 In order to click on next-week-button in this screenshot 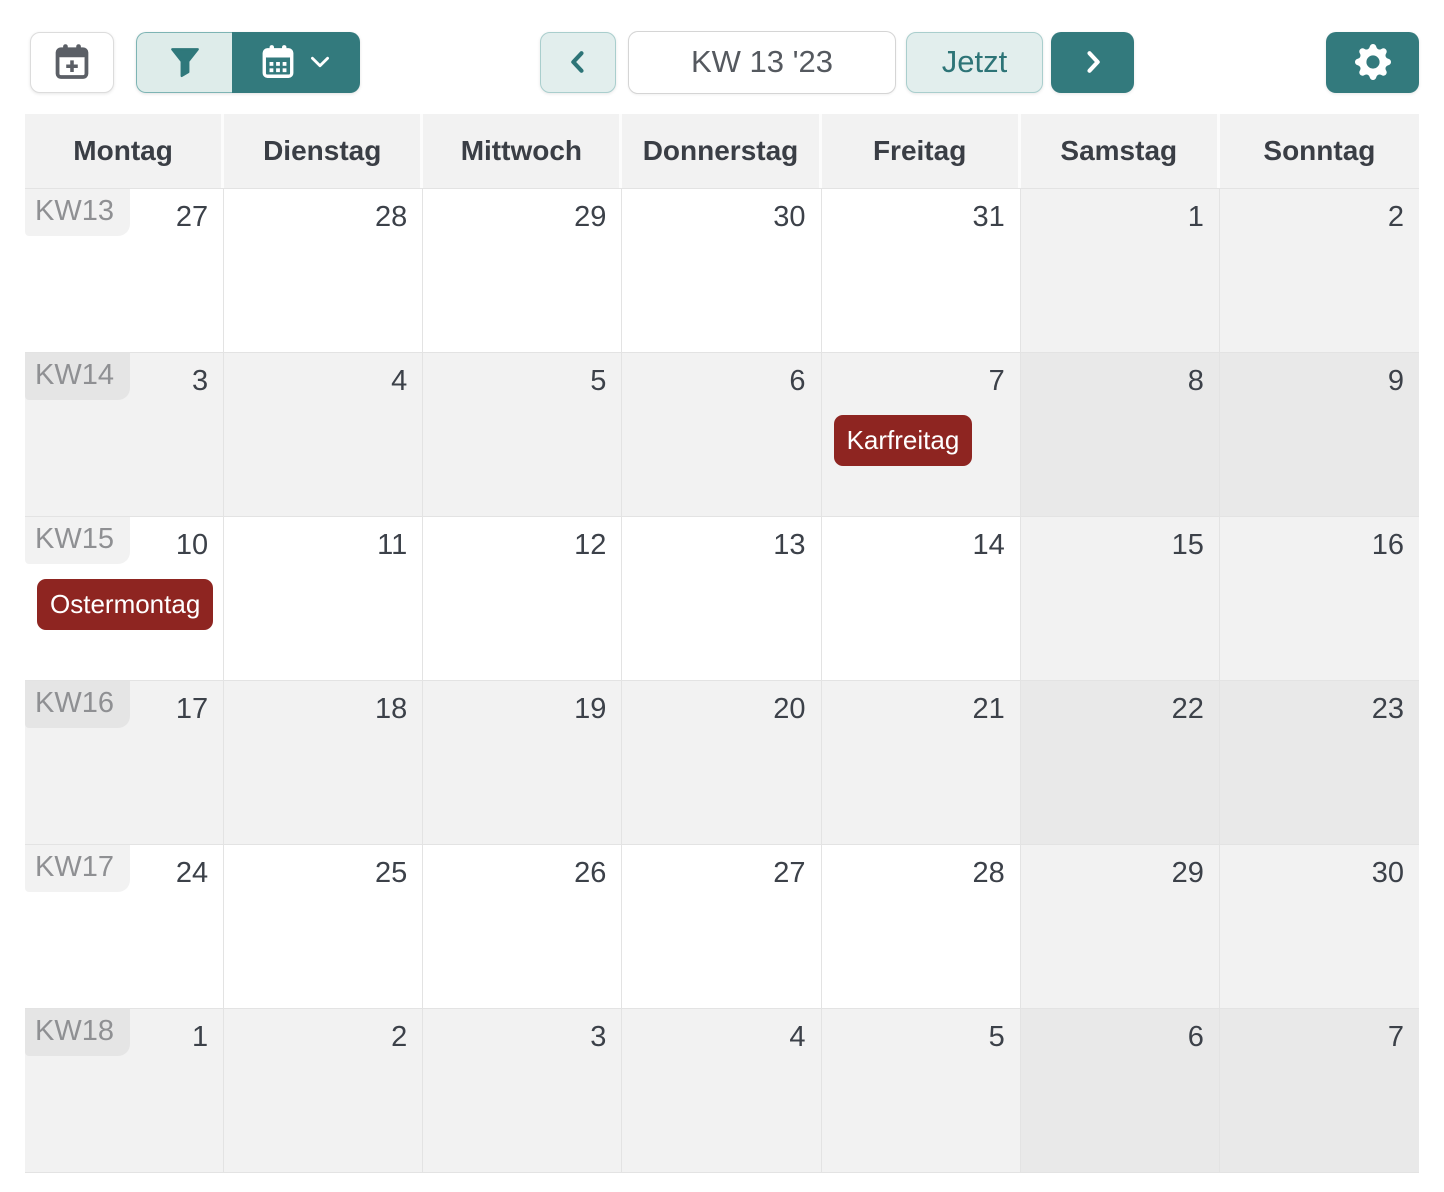, I will do `click(1092, 62)`.